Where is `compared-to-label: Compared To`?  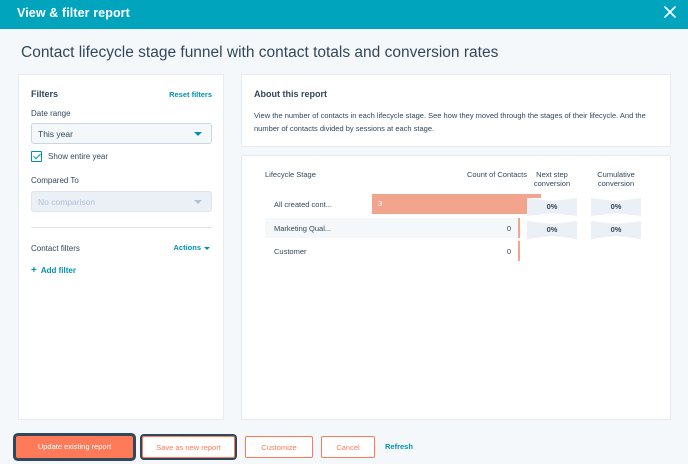 compared-to-label: Compared To is located at coordinates (55, 180).